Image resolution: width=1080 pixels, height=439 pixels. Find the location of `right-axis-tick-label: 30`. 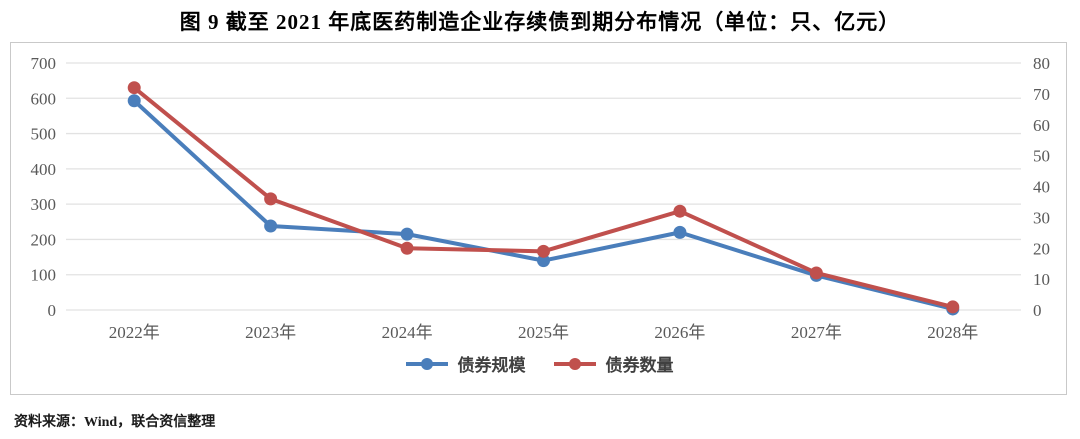

right-axis-tick-label: 30 is located at coordinates (1041, 217).